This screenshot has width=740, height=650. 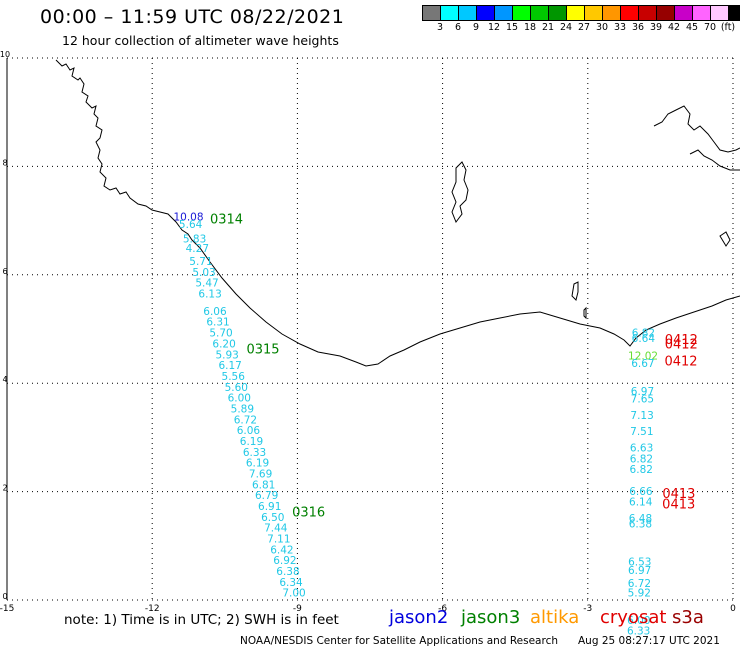 I want to click on legend-label: 24, so click(x=566, y=27).